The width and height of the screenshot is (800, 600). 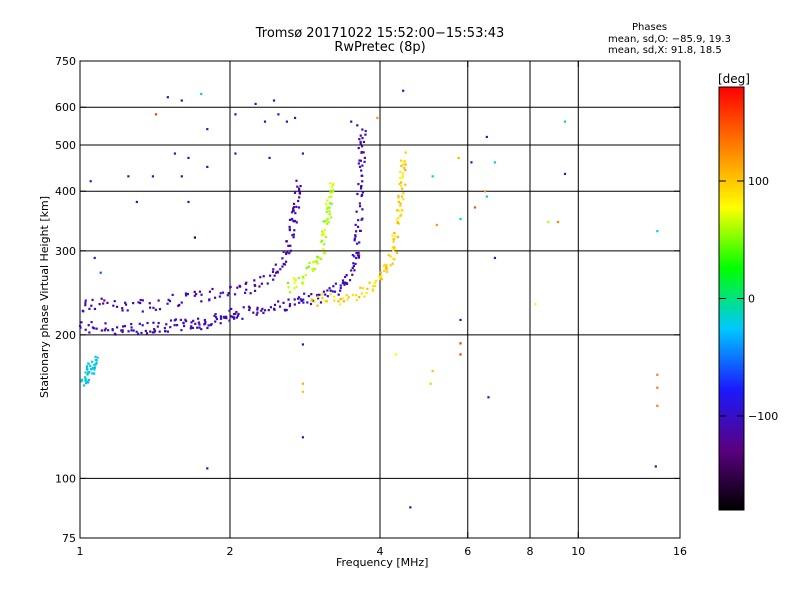 I want to click on y-tick-label: 100, so click(x=65, y=478).